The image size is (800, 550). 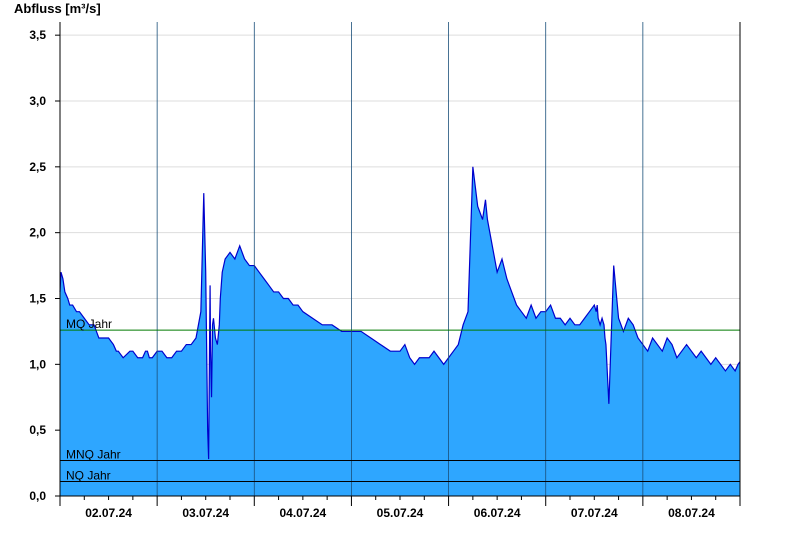 What do you see at coordinates (37, 167) in the screenshot?
I see `y-tick-label-5: 2,5` at bounding box center [37, 167].